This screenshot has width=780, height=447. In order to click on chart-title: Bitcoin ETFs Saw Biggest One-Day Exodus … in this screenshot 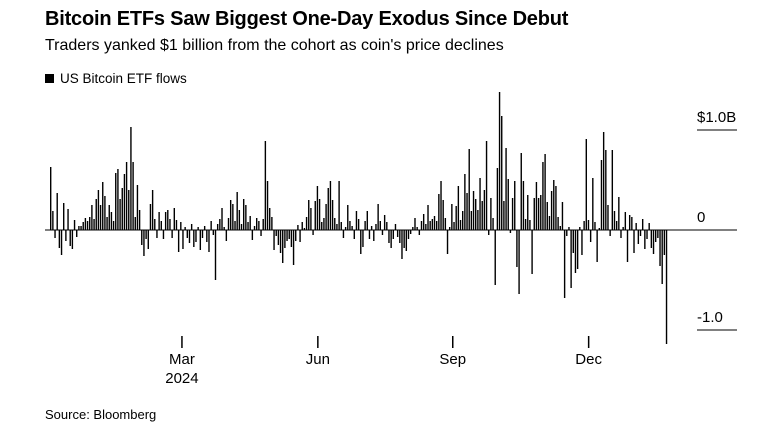, I will do `click(307, 19)`.